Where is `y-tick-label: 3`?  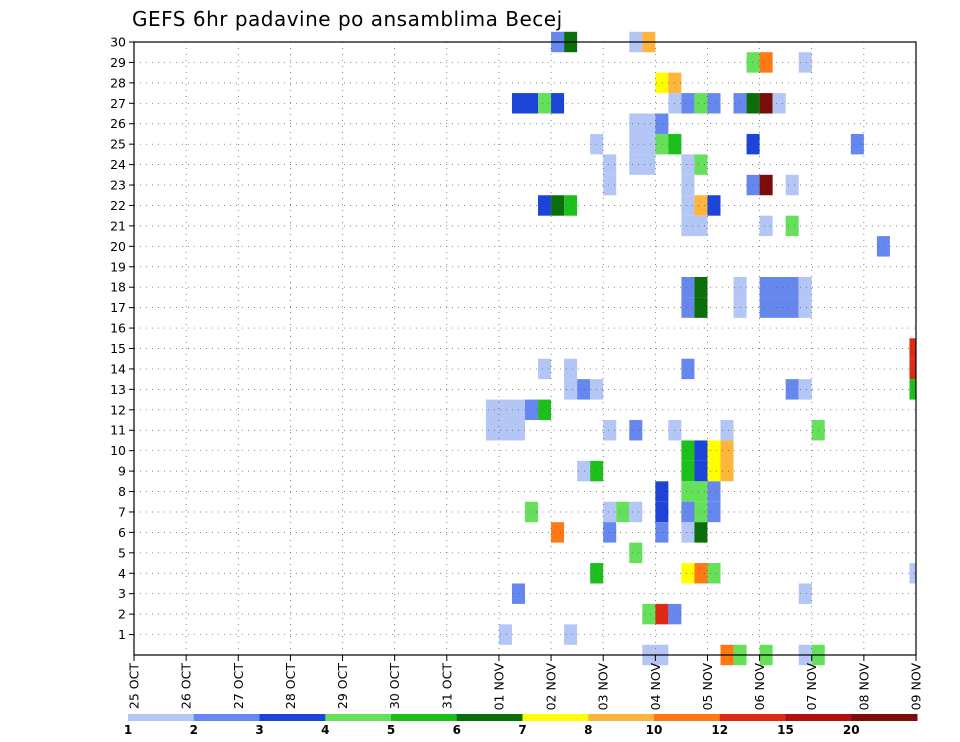
y-tick-label: 3 is located at coordinates (122, 593).